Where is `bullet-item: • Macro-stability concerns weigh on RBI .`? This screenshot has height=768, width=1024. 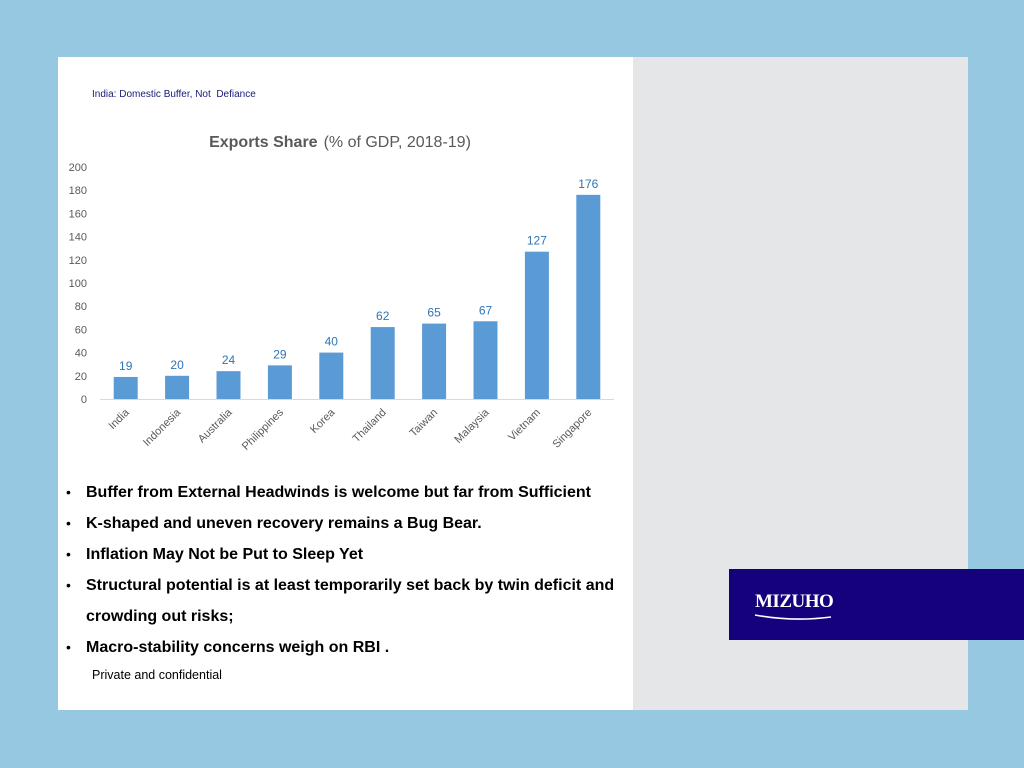
bullet-item: • Macro-stability concerns weigh on RBI . is located at coordinates (348, 647).